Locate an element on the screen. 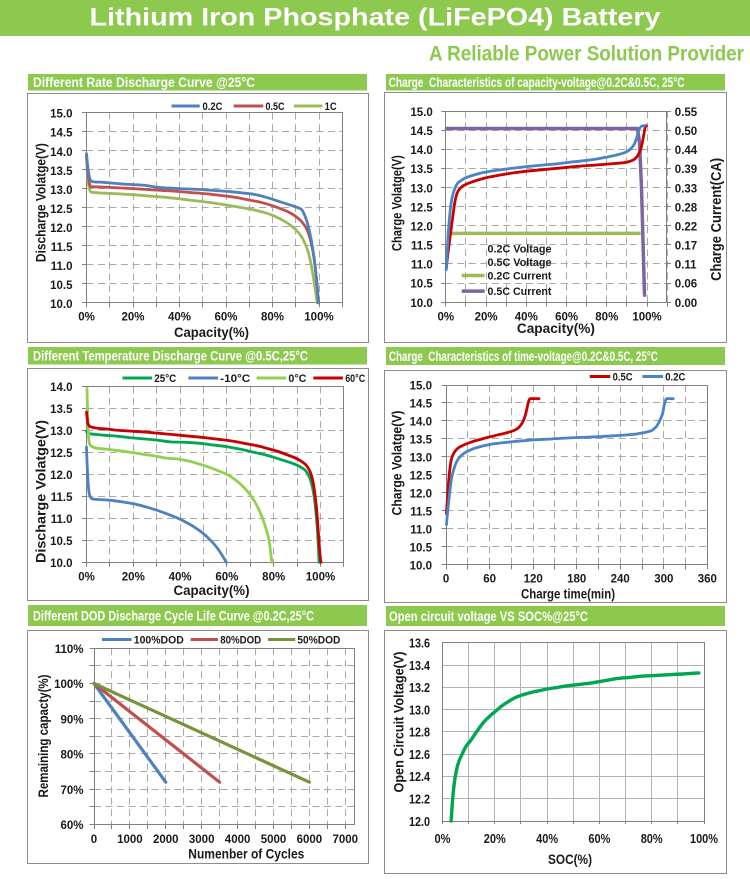 This screenshot has width=750, height=879. svg-text: 100%DOD is located at coordinates (159, 641).